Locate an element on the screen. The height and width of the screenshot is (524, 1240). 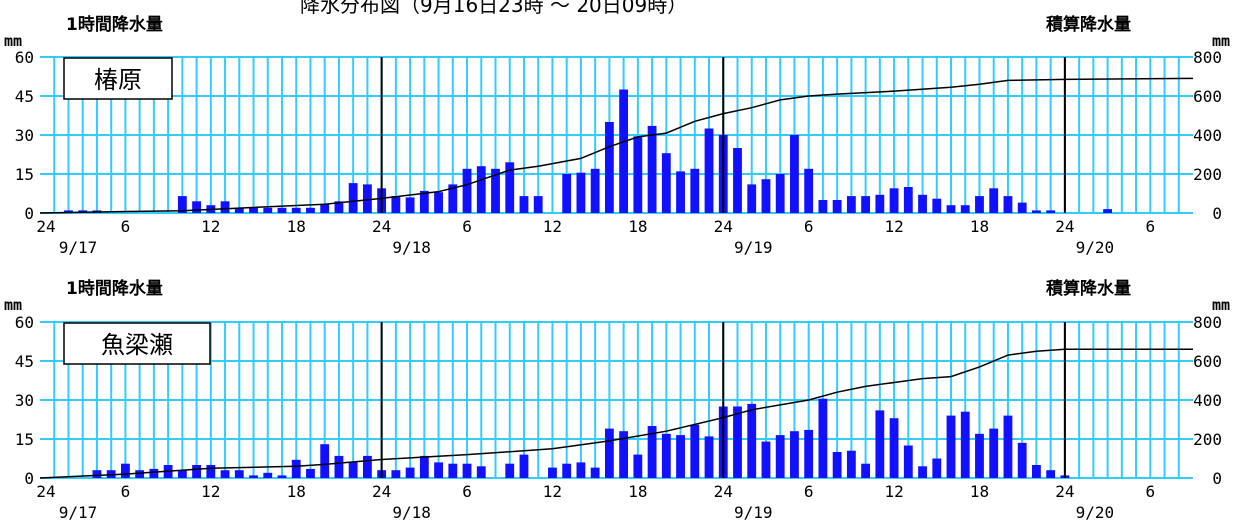
station-name: 魚梁瀬 is located at coordinates (137, 345).